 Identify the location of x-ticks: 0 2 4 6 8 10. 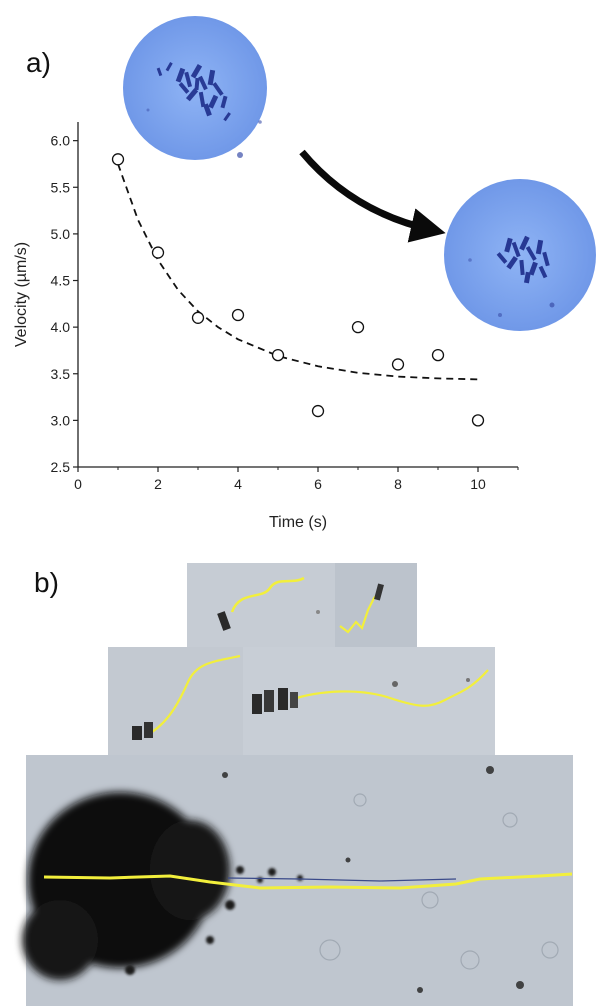
(296, 479).